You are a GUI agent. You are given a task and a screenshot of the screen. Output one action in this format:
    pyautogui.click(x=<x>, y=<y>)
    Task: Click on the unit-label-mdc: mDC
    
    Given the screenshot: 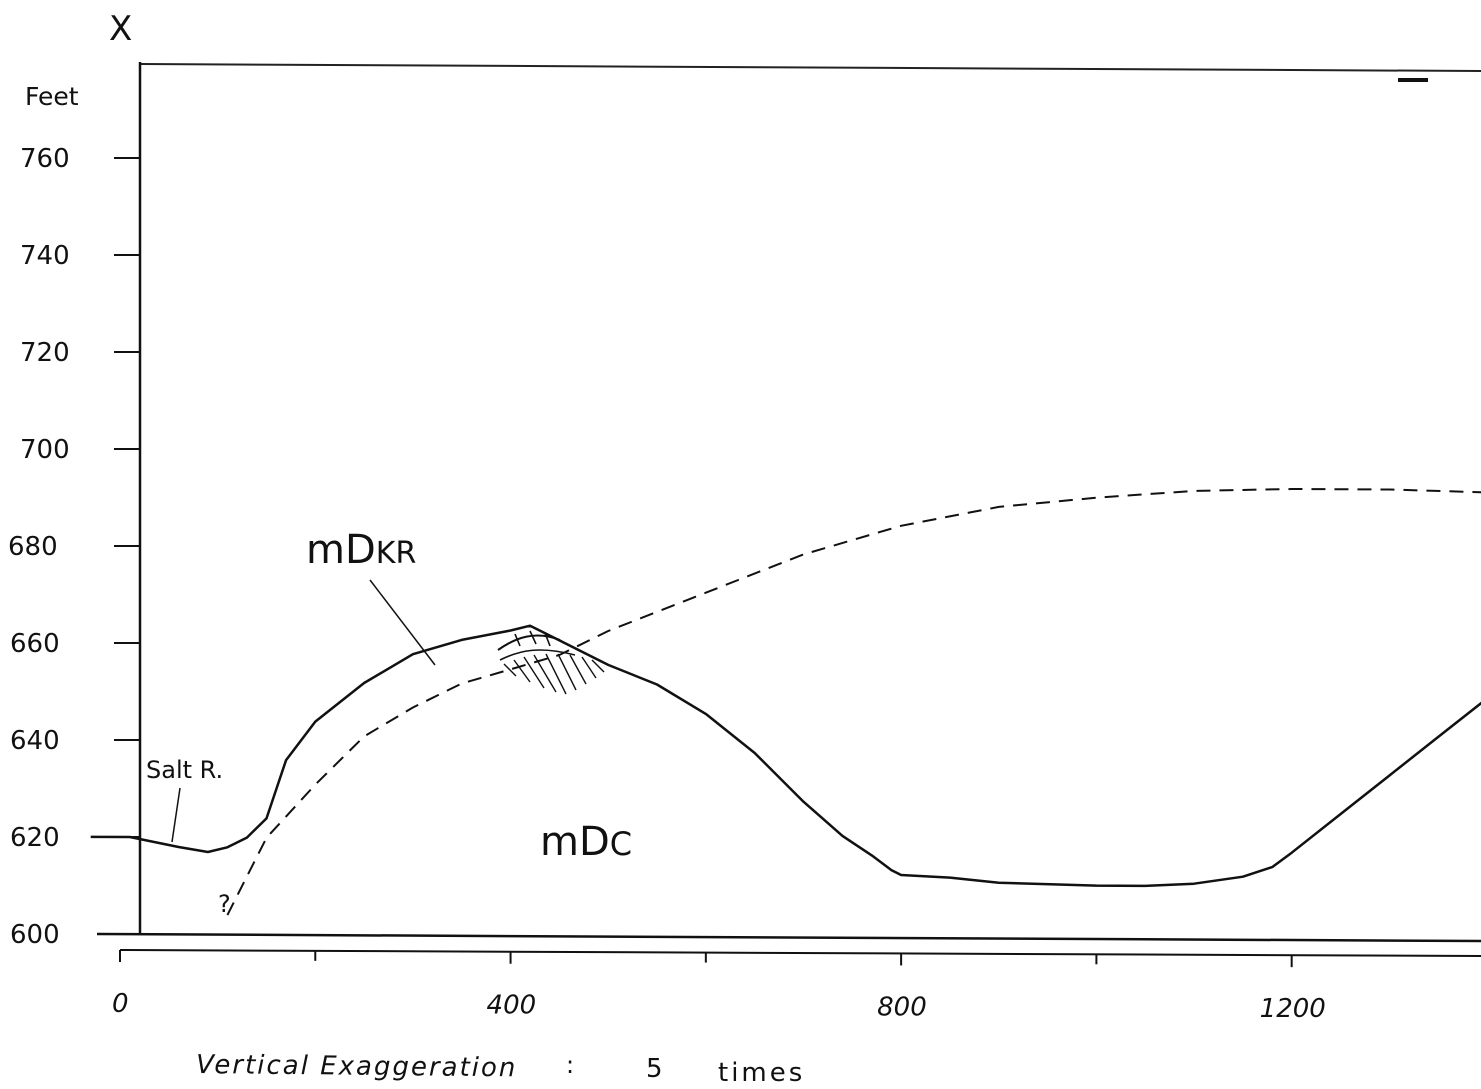 What is the action you would take?
    pyautogui.click(x=586, y=842)
    